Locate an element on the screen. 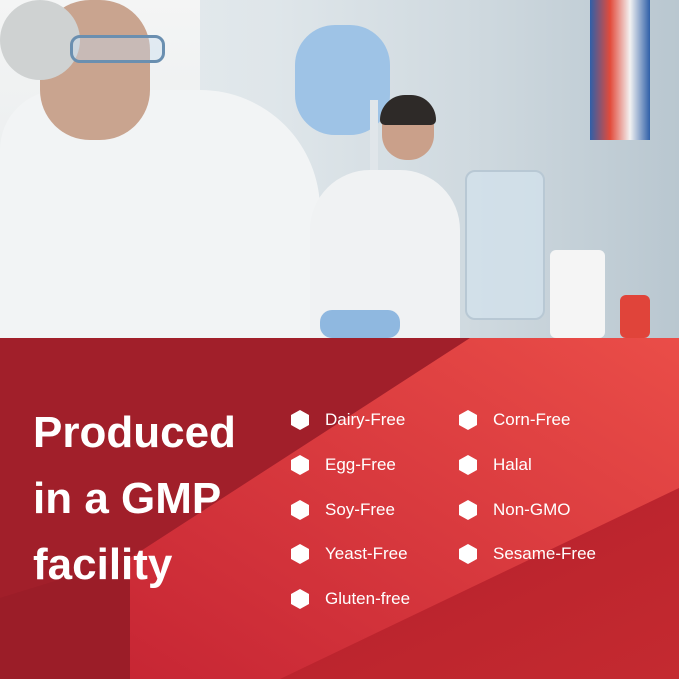 The width and height of the screenshot is (679, 679). feature-non-gmo: Non-GMO is located at coordinates (514, 510).